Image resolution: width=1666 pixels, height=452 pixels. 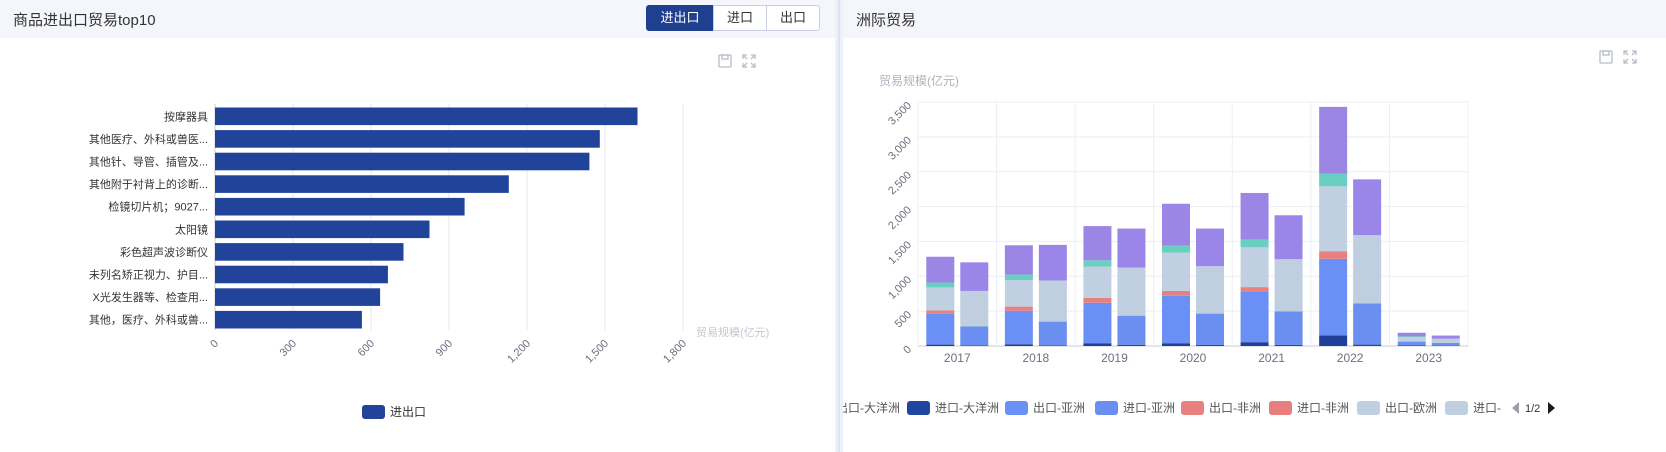 I want to click on y-tick-label: 2,000, so click(x=900, y=218).